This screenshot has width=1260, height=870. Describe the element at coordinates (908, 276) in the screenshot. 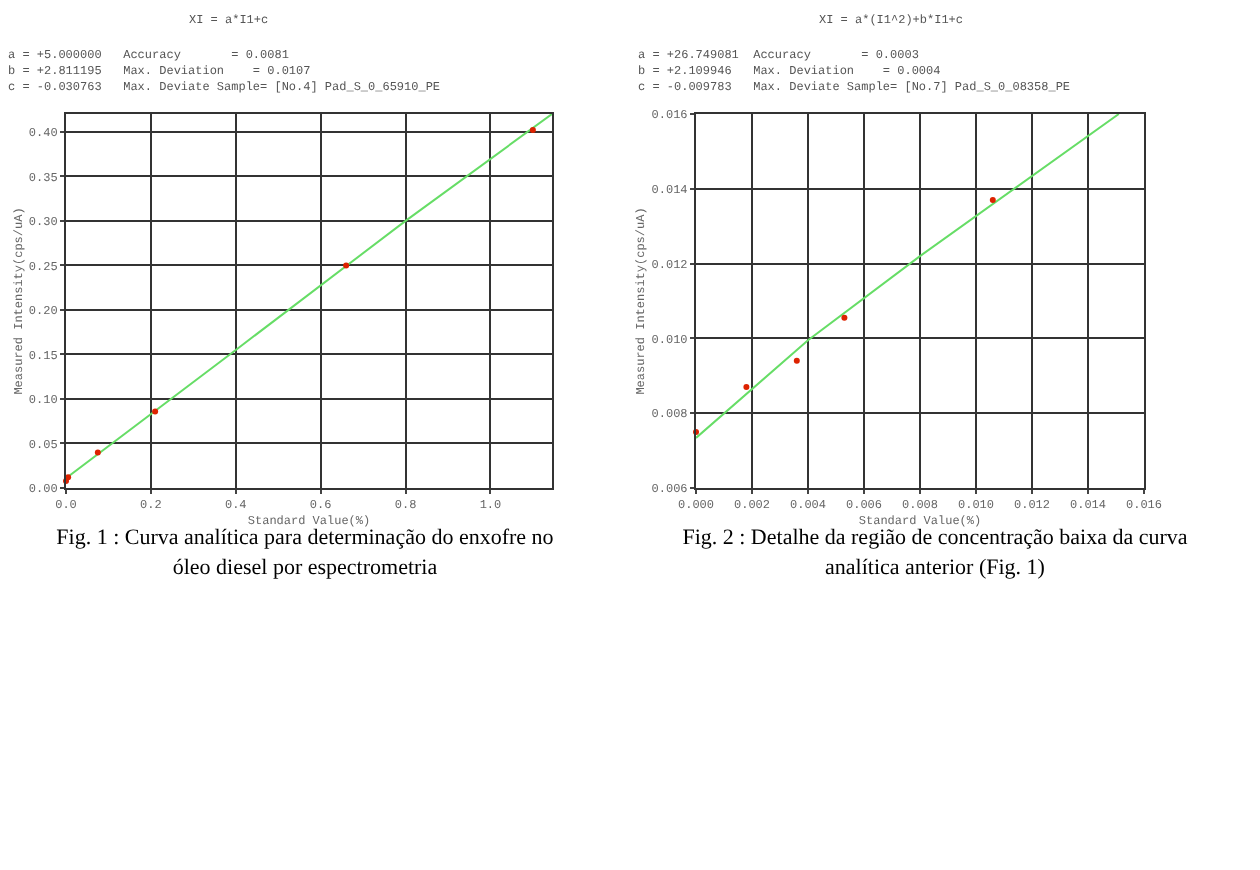

I see `line-series` at that location.